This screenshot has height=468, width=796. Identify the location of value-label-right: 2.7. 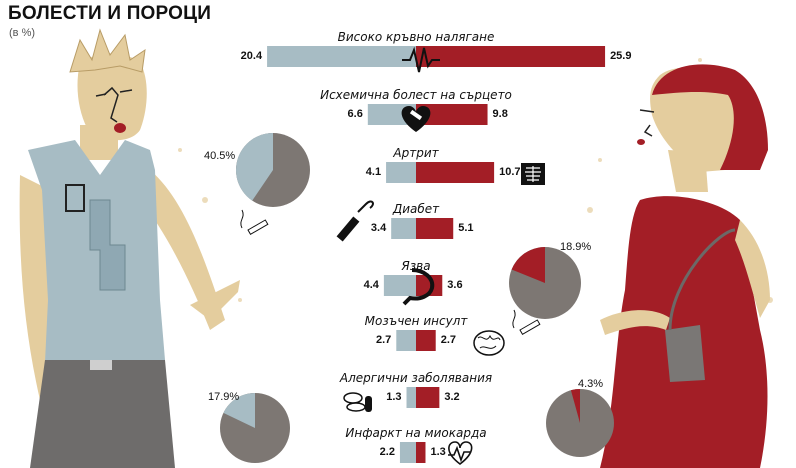
(448, 340).